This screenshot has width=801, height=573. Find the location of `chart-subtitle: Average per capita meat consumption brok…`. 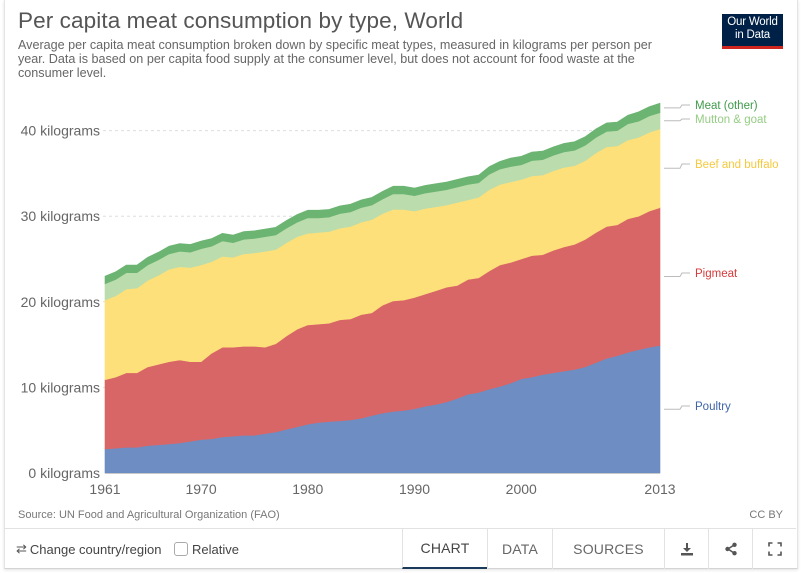

chart-subtitle: Average per capita meat consumption brok… is located at coordinates (335, 59).